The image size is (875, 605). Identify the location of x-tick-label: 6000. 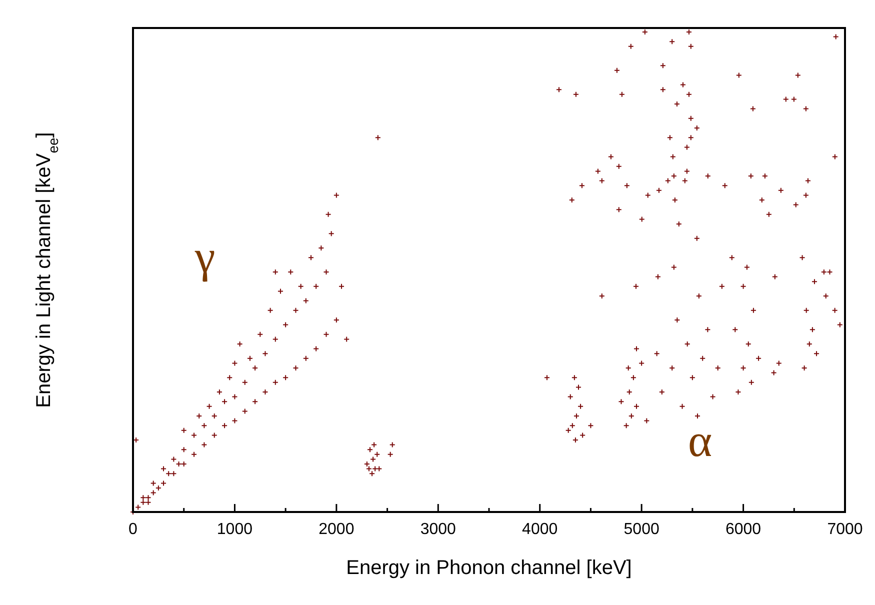
(743, 529).